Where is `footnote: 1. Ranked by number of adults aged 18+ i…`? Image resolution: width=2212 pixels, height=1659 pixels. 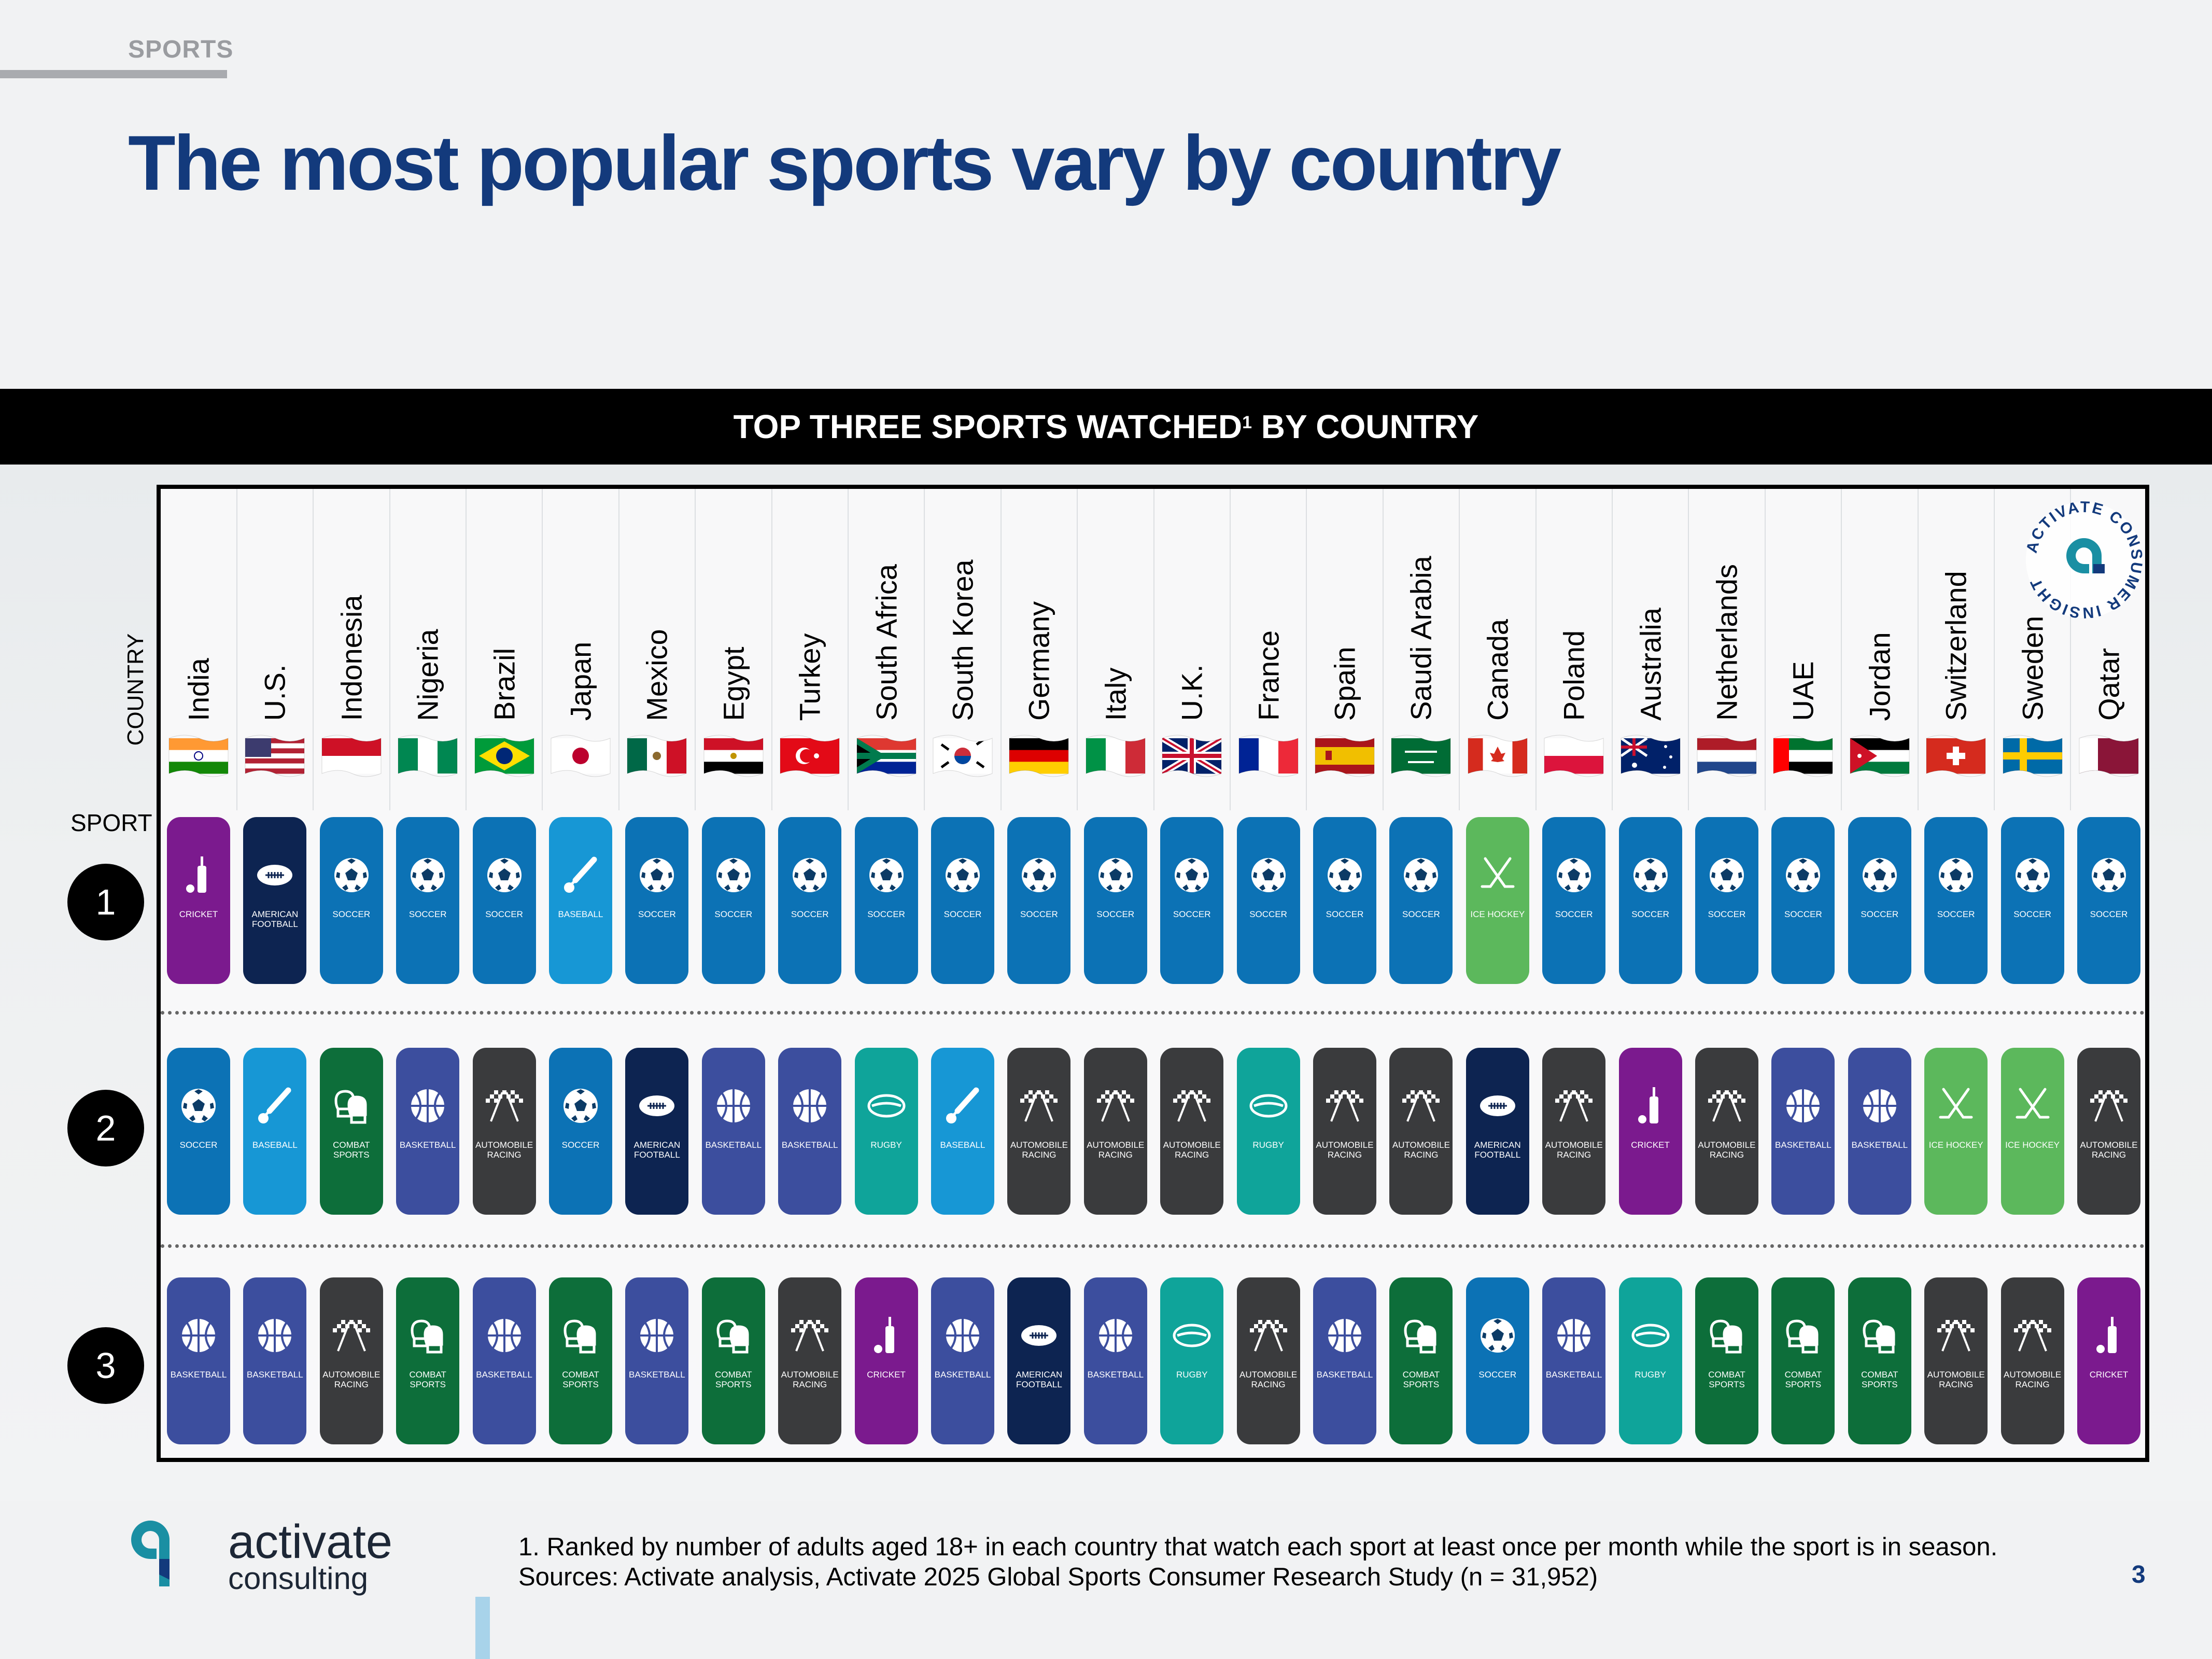 footnote: 1. Ranked by number of adults aged 18+ i… is located at coordinates (1257, 1562).